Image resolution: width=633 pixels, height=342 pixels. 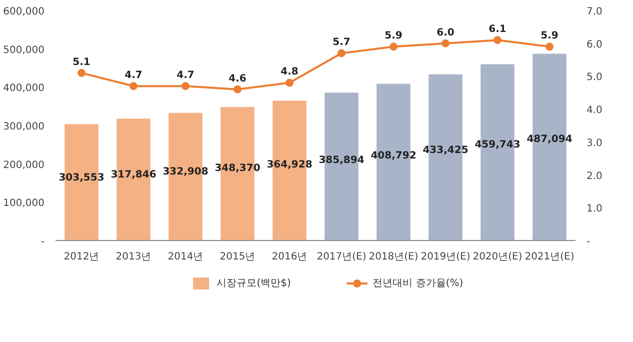 I want to click on y2-tick-label: 4.0, so click(x=594, y=110).